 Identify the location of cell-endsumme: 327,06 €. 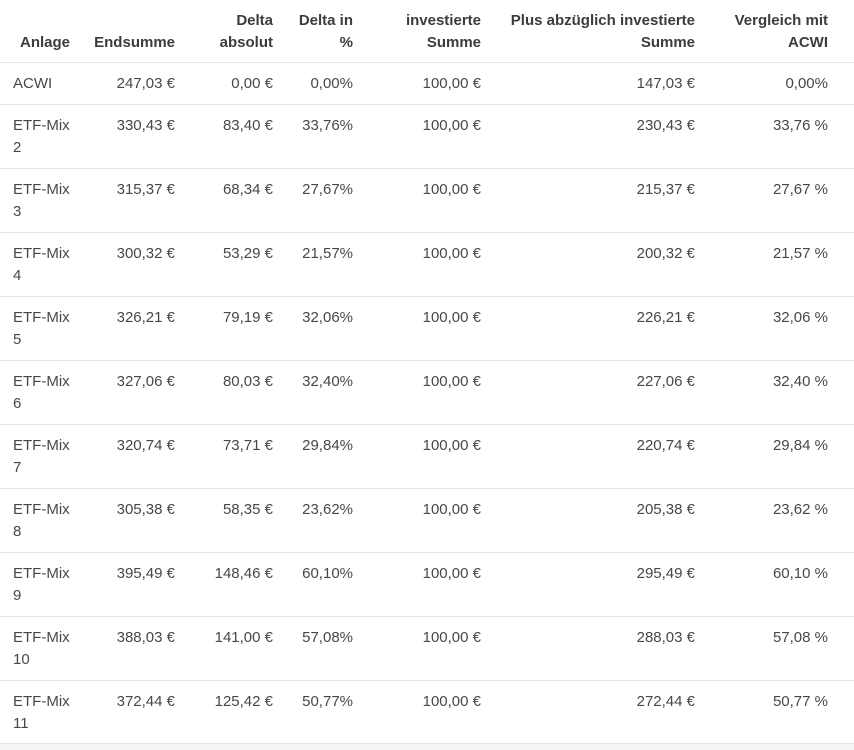
(132, 392).